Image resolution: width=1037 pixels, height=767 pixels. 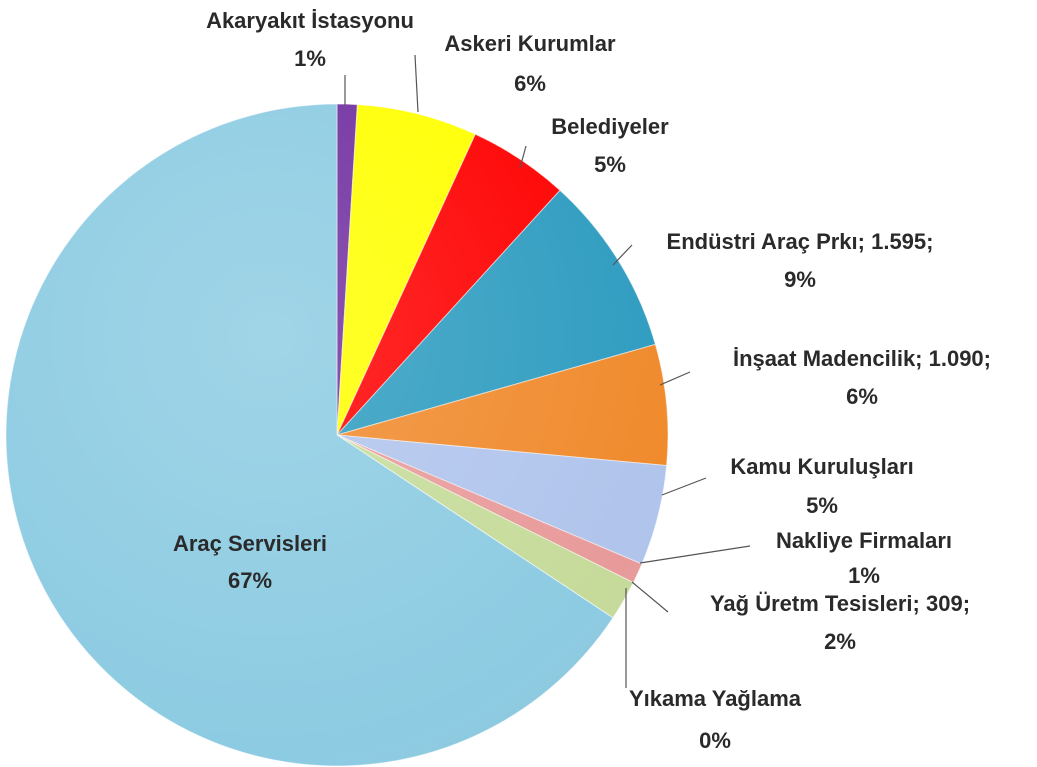 I want to click on category-label: Kamu Kuruluşları, so click(x=821, y=466).